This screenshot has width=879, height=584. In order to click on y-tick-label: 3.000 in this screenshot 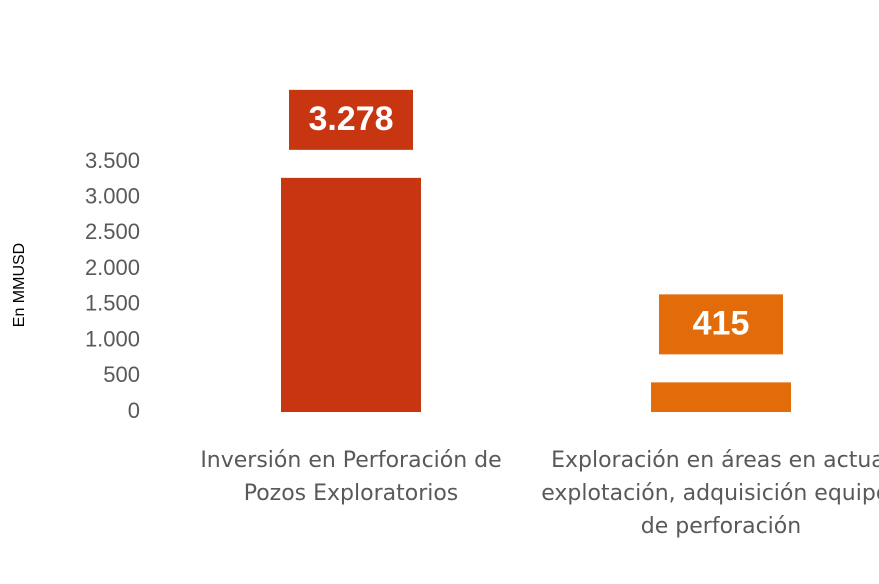, I will do `click(112, 196)`.